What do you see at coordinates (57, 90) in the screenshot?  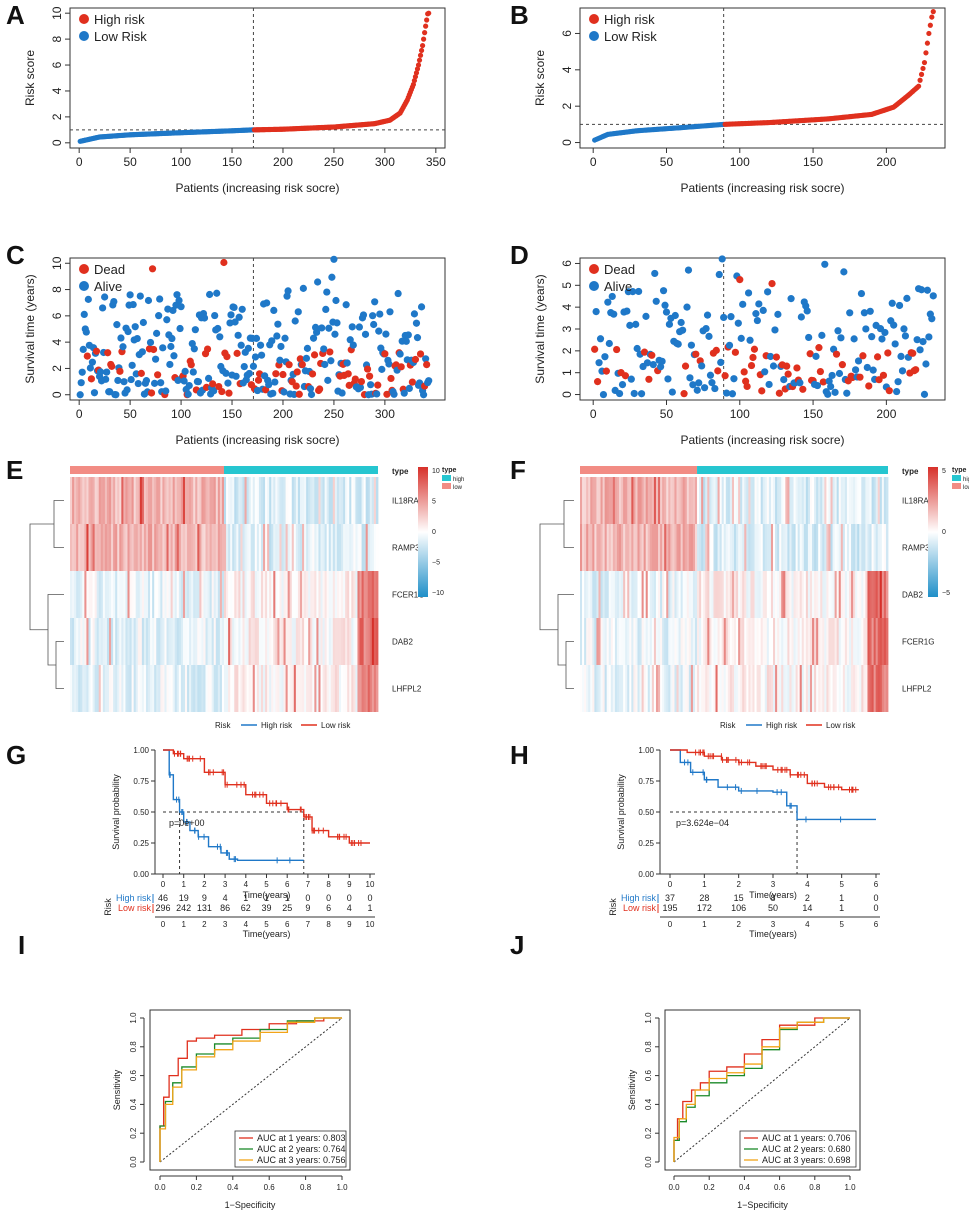 I see `y-tick-label: 4` at bounding box center [57, 90].